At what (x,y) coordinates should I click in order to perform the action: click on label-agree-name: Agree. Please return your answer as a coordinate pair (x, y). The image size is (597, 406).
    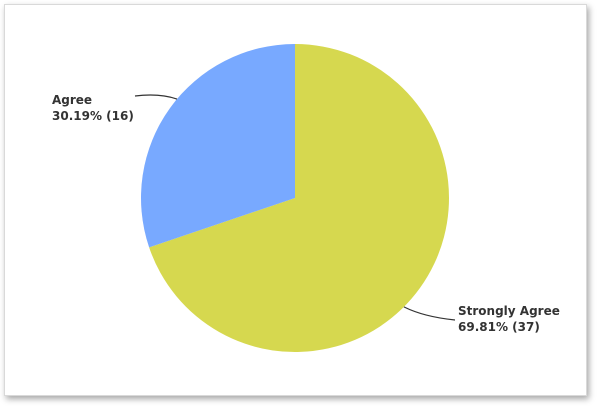
    Looking at the image, I should click on (72, 100).